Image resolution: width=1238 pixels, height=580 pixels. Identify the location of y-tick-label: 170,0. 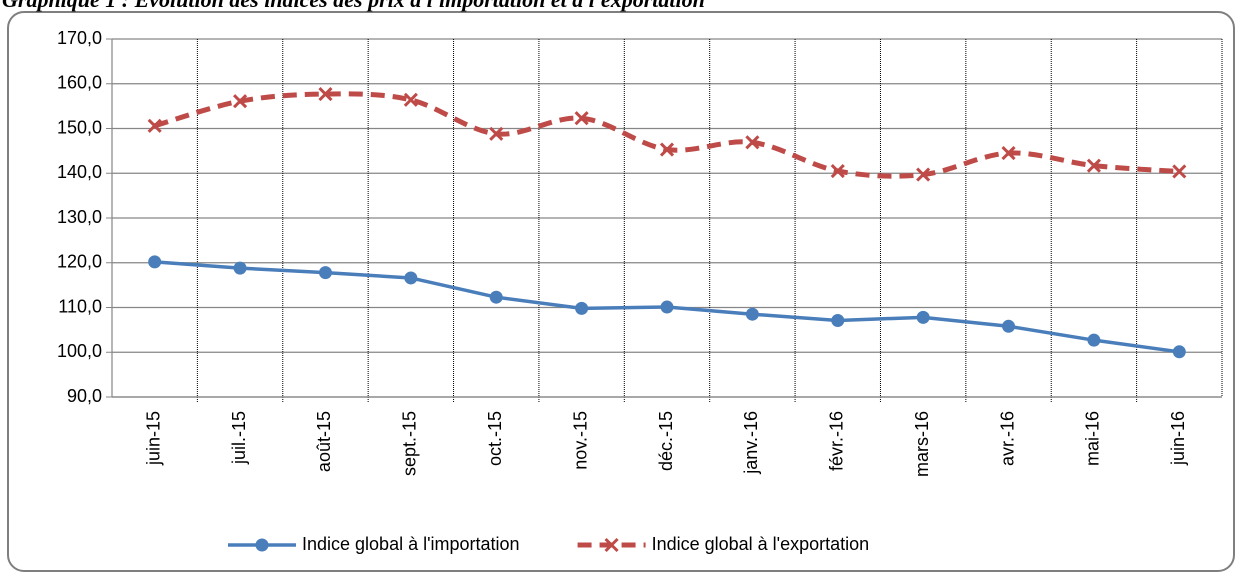
(79, 38).